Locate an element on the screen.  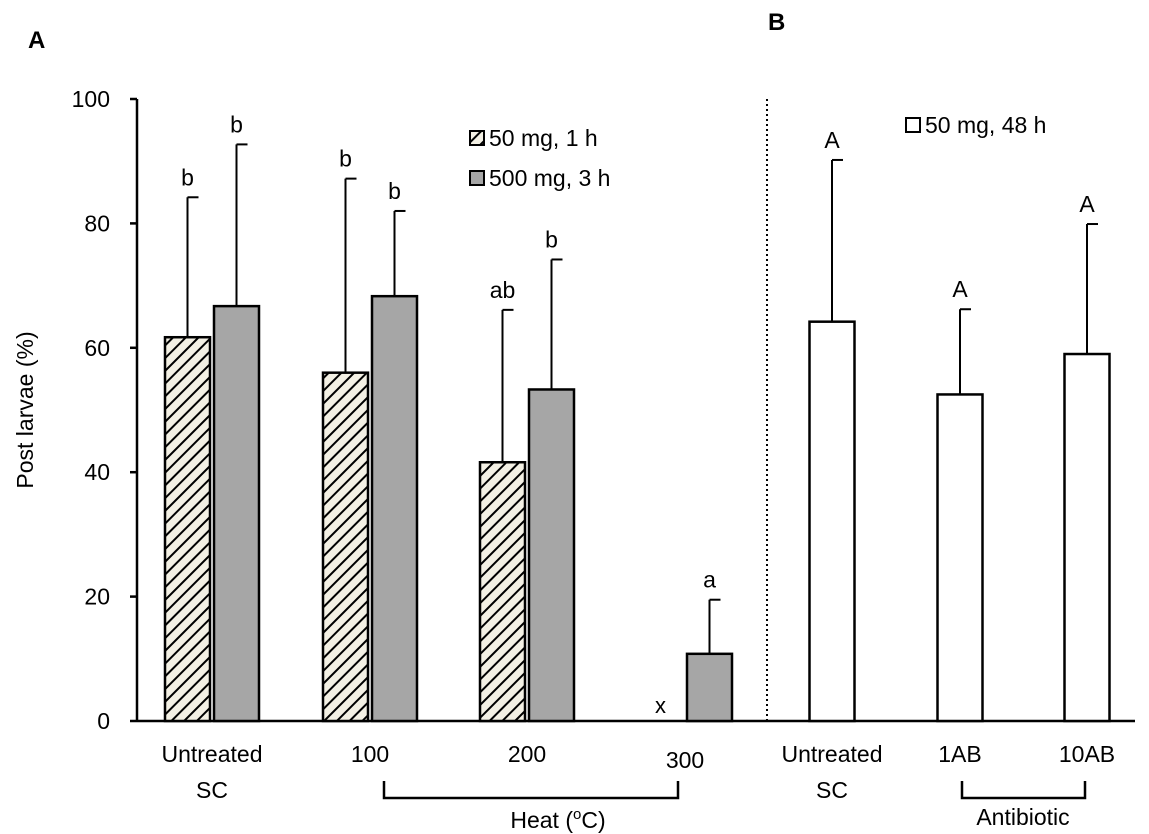
antibiotic-group-label: Antibiotic is located at coordinates (1022, 817).